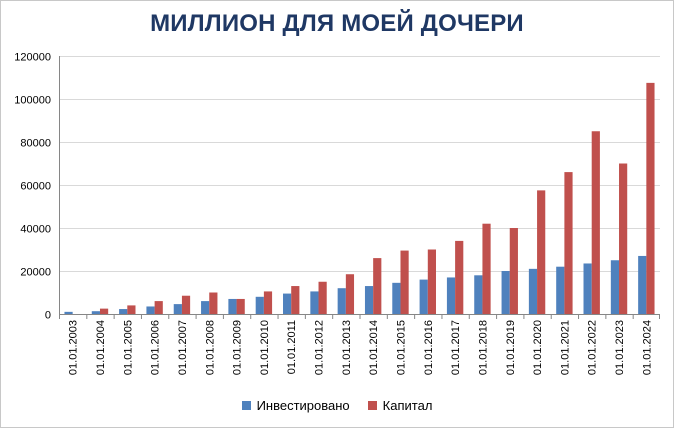  I want to click on x-tick-label: 01.01.2003, so click(74, 347).